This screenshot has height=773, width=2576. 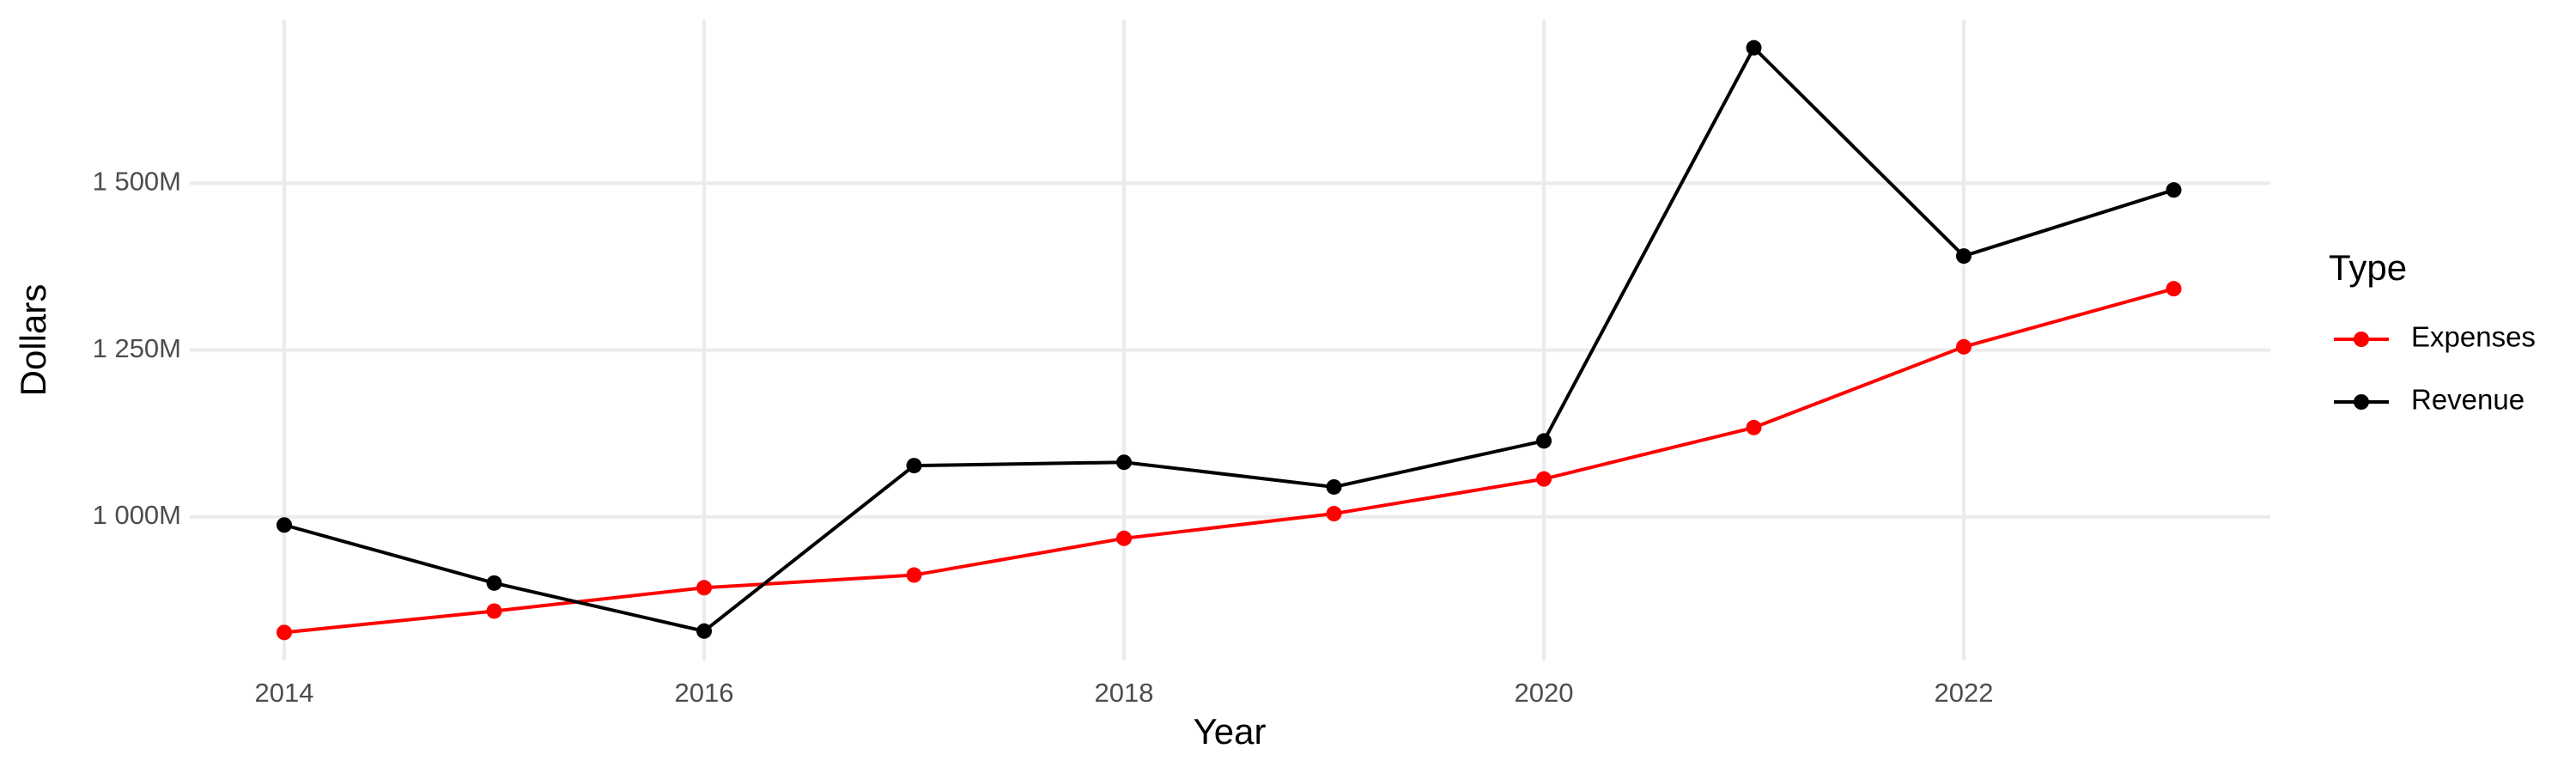 I want to click on y-tick-label: 1 500M, so click(x=137, y=182).